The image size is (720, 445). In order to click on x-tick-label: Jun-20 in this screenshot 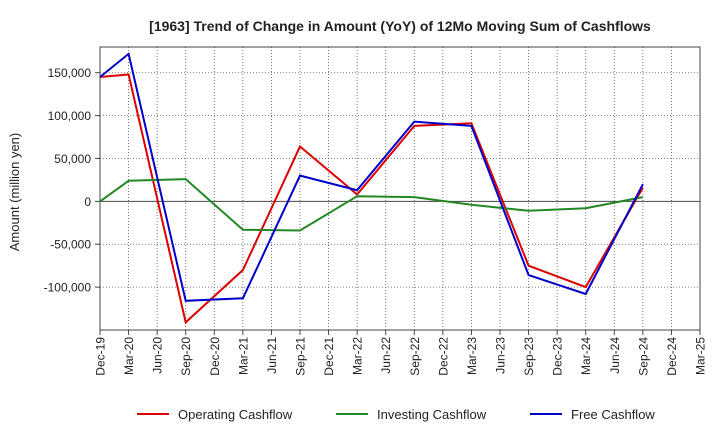, I will do `click(158, 355)`.